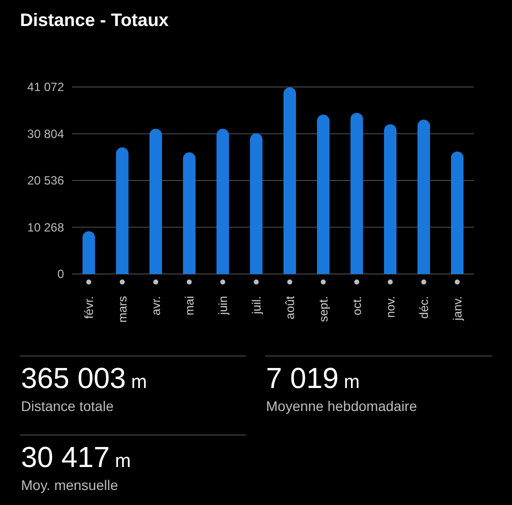 The height and width of the screenshot is (505, 512). What do you see at coordinates (45, 87) in the screenshot?
I see `y-tick-label: 41 072` at bounding box center [45, 87].